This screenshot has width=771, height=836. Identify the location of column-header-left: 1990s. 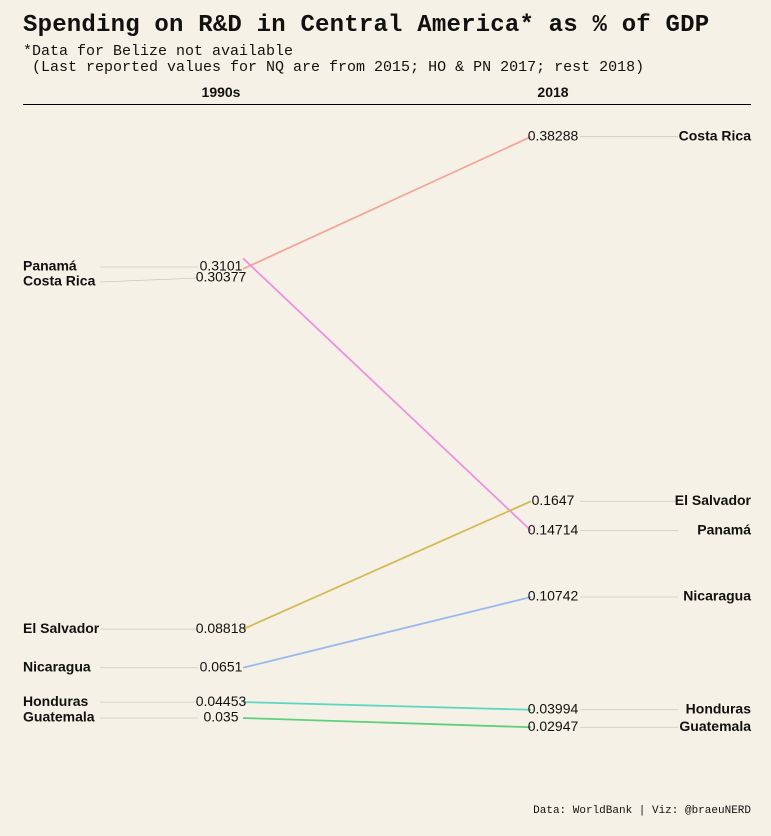
(221, 92).